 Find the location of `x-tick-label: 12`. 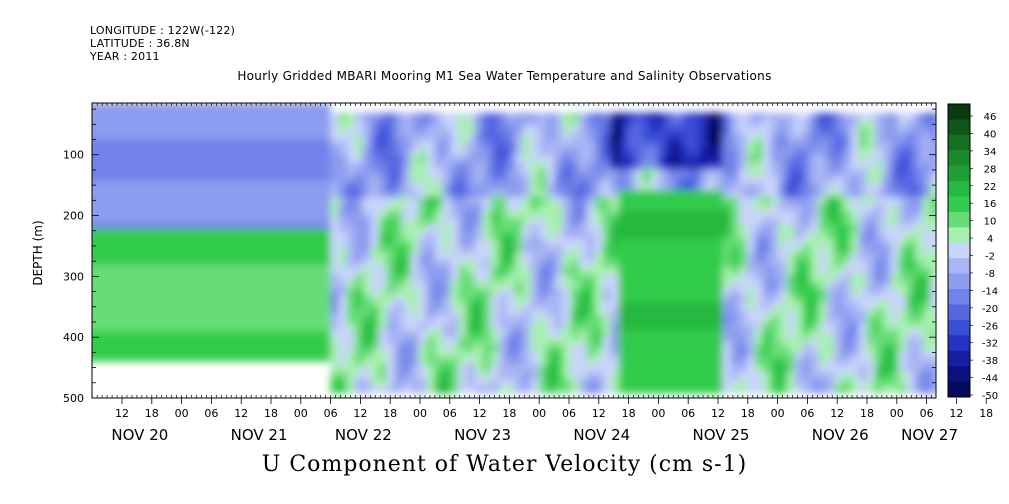

x-tick-label: 12 is located at coordinates (122, 413).